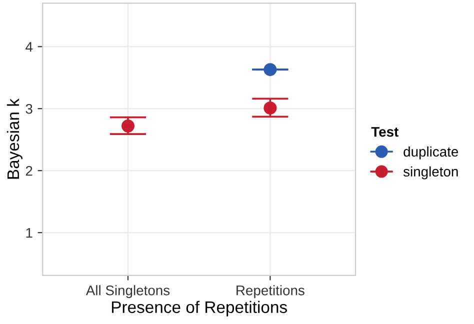 The image size is (474, 324). What do you see at coordinates (29, 109) in the screenshot?
I see `y-tick-label: 3` at bounding box center [29, 109].